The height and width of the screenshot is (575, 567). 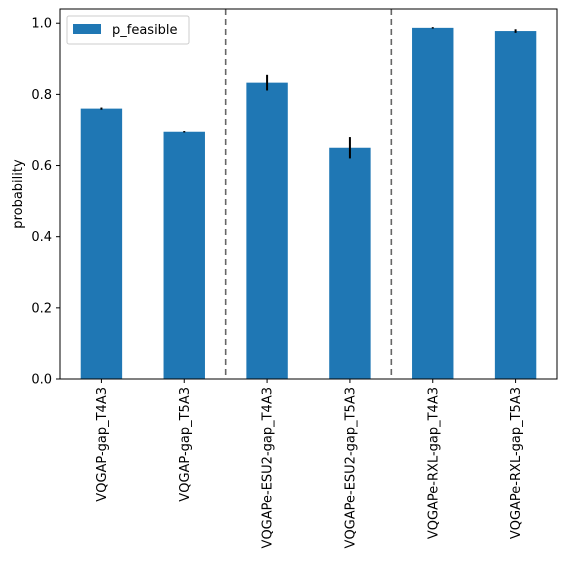 I want to click on x-tick-label: VQGAP-gap_T5A3, so click(x=185, y=444).